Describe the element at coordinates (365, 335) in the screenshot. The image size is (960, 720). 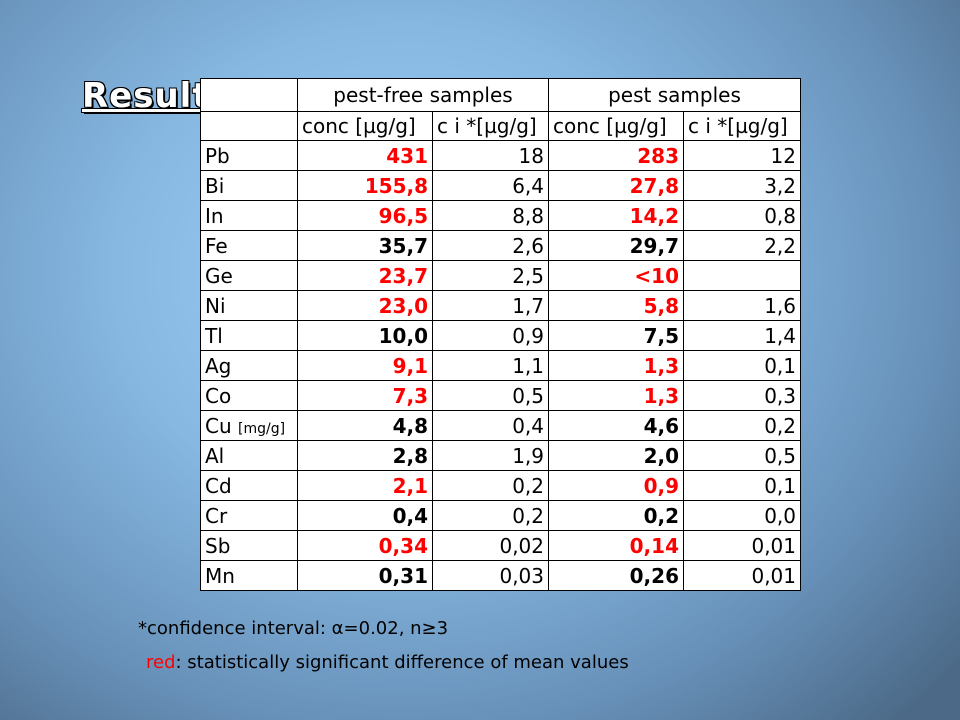
I see `conc-cell: 10,0` at that location.